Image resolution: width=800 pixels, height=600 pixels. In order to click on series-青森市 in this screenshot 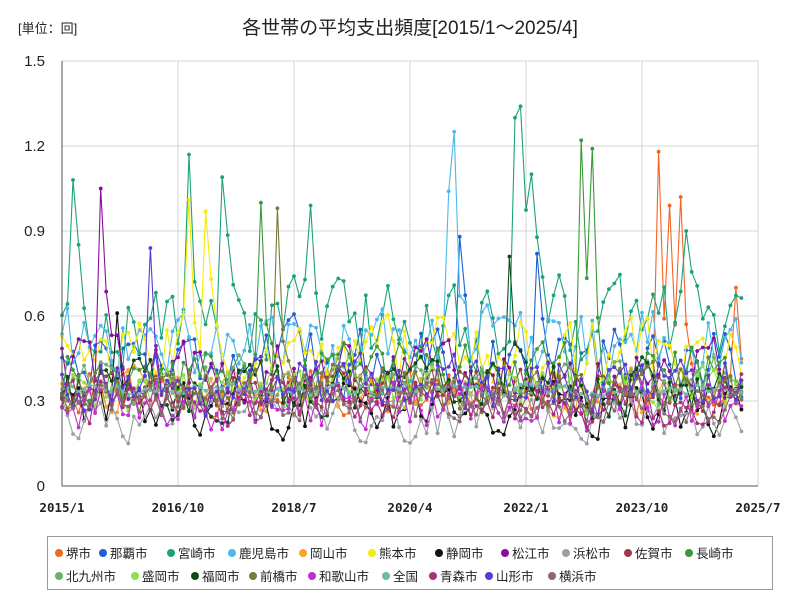, I will do `click(402, 401)`.